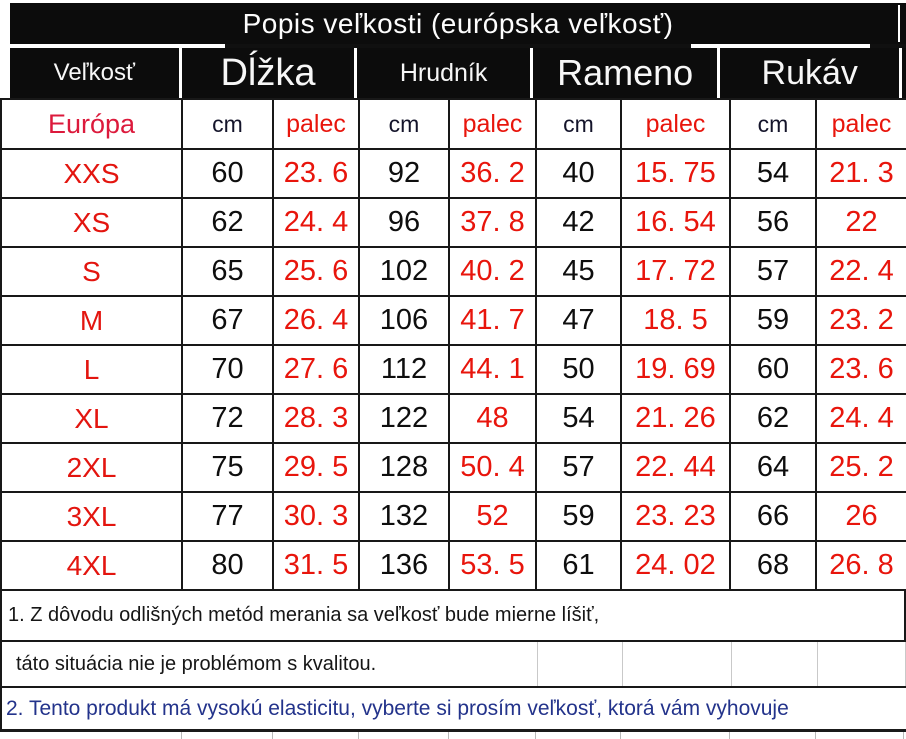 This screenshot has height=739, width=906. What do you see at coordinates (91, 222) in the screenshot?
I see `cell-size: XS` at bounding box center [91, 222].